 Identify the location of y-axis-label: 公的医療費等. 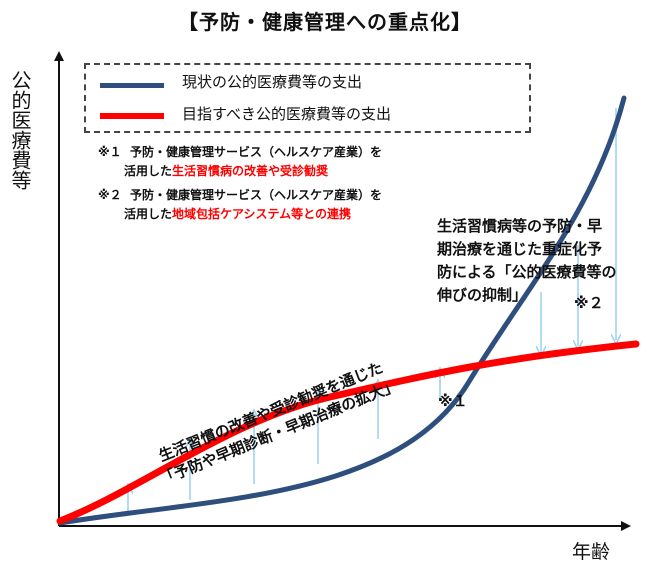
(20, 130).